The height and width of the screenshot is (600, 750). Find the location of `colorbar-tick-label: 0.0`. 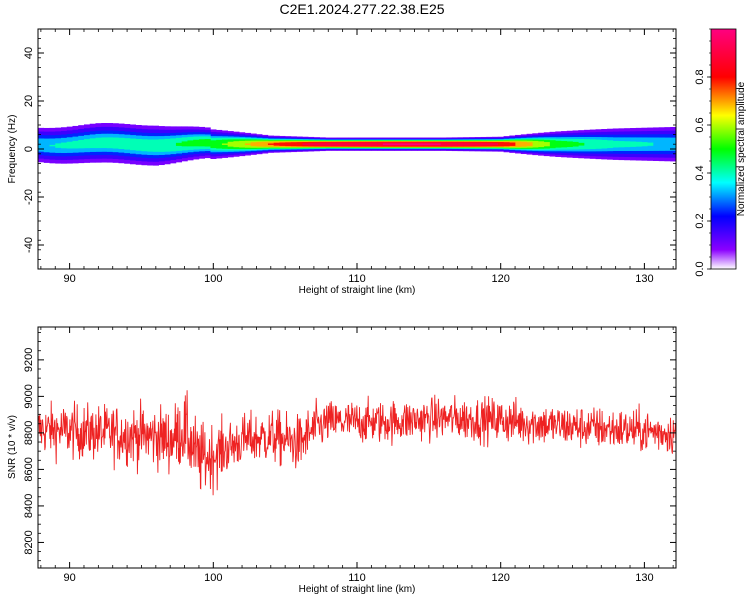

colorbar-tick-label: 0.0 is located at coordinates (700, 268).